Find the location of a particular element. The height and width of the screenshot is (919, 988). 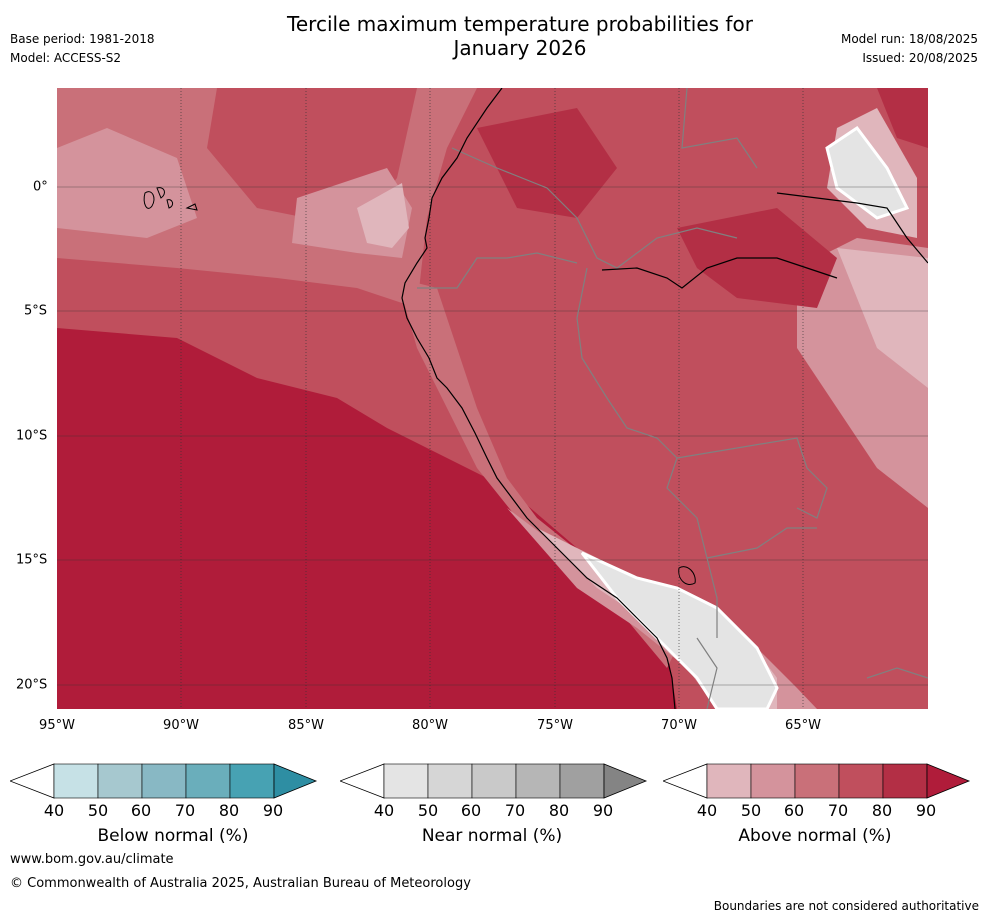

y-tick-1: 5°S is located at coordinates (36, 311).